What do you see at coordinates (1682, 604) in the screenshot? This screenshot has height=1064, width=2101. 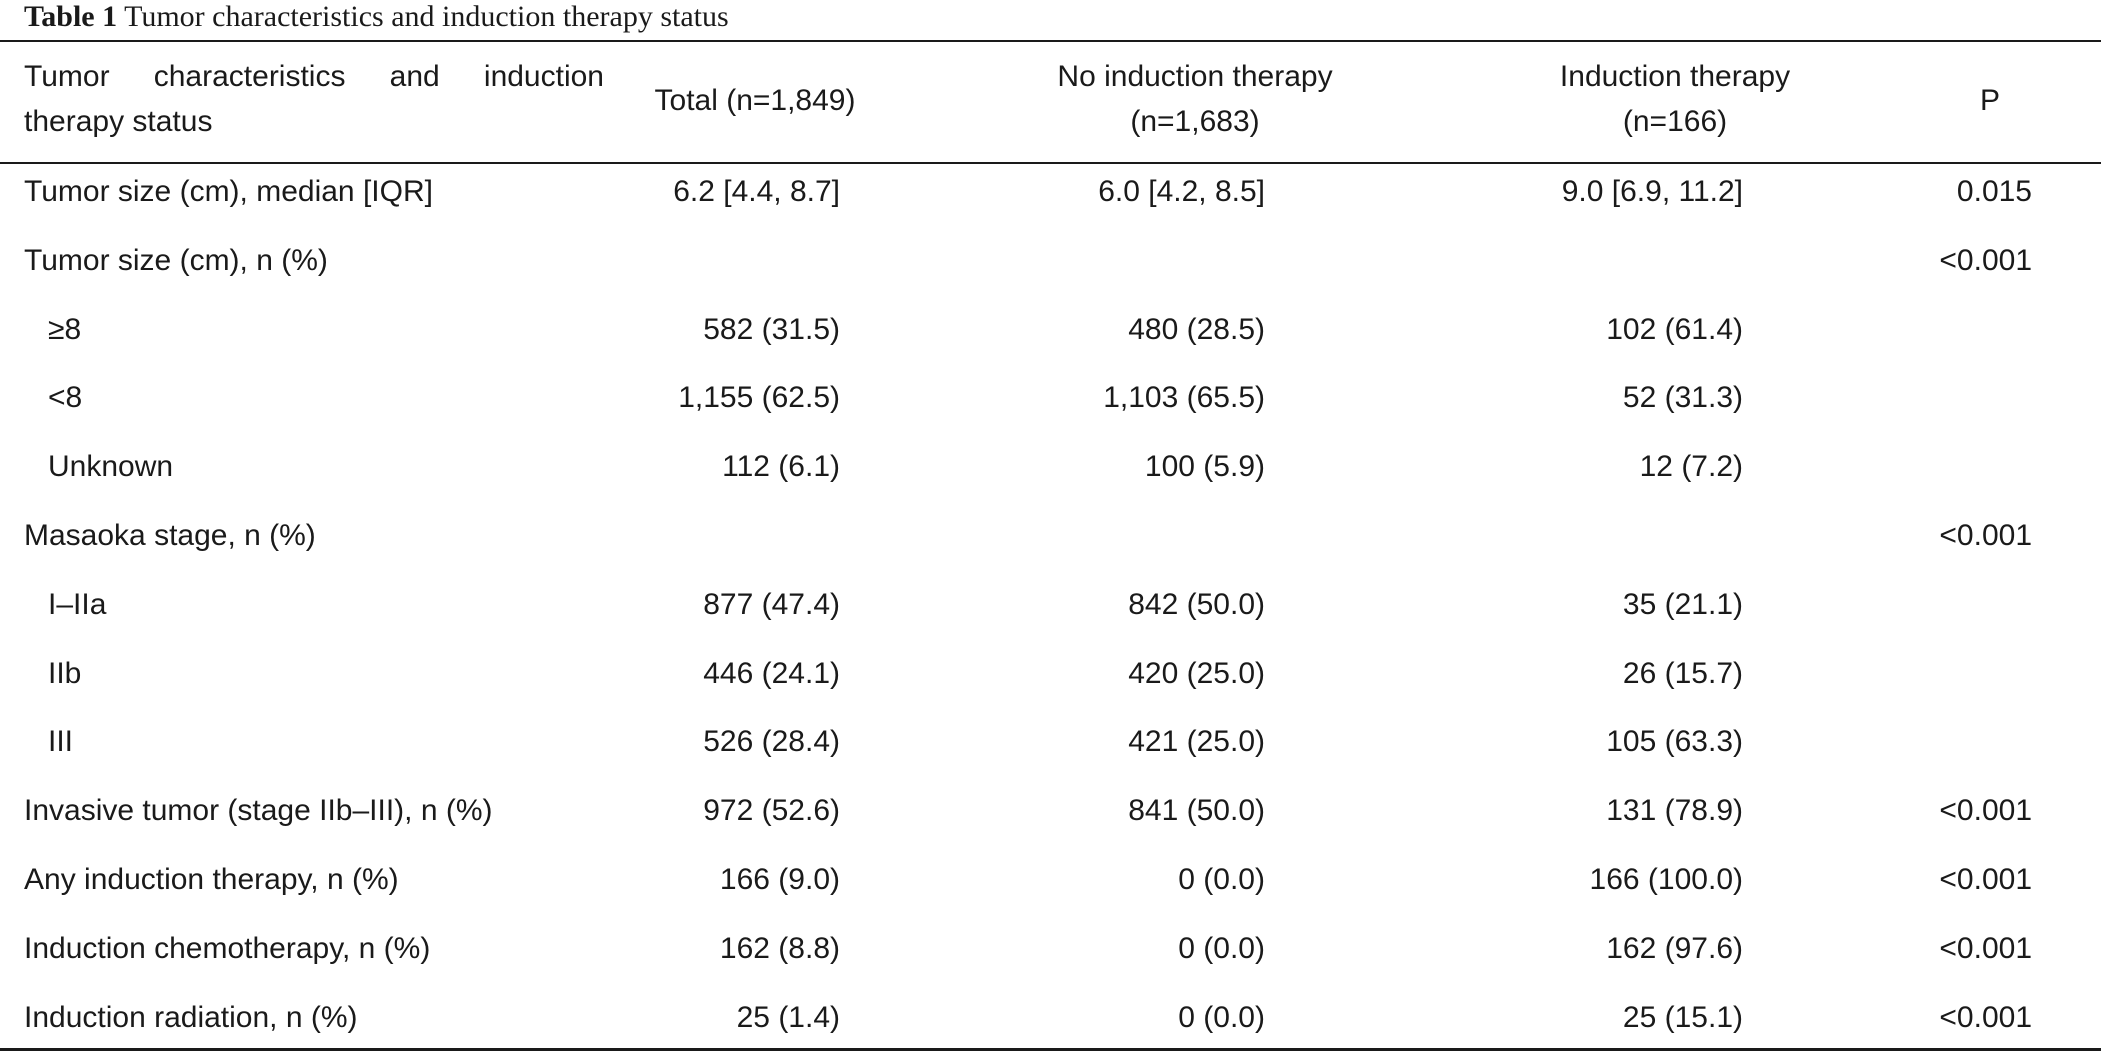 I see `induction-cell-value: 35 (21.1)` at bounding box center [1682, 604].